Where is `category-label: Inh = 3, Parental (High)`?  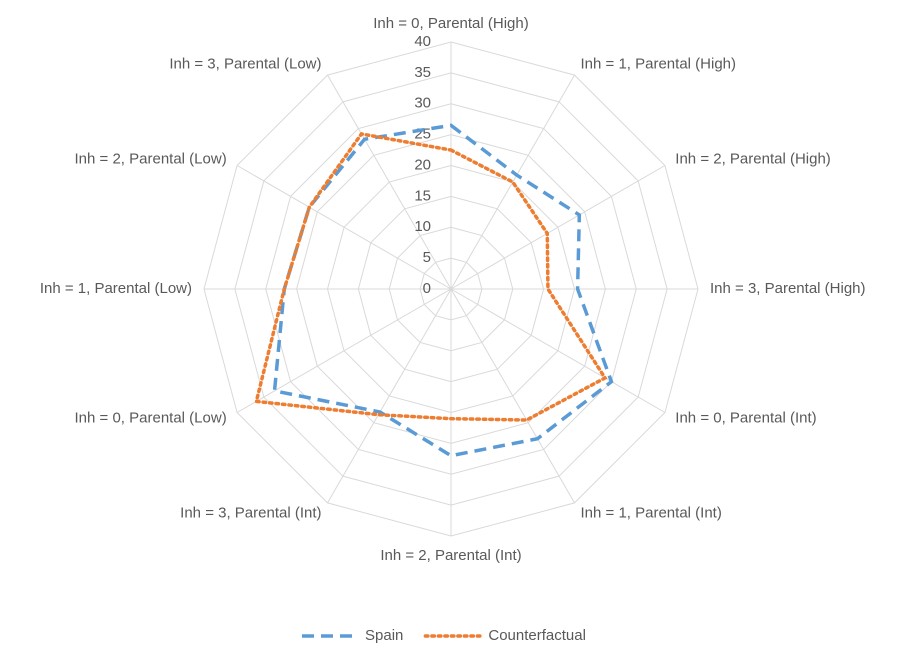
category-label: Inh = 3, Parental (High) is located at coordinates (788, 288).